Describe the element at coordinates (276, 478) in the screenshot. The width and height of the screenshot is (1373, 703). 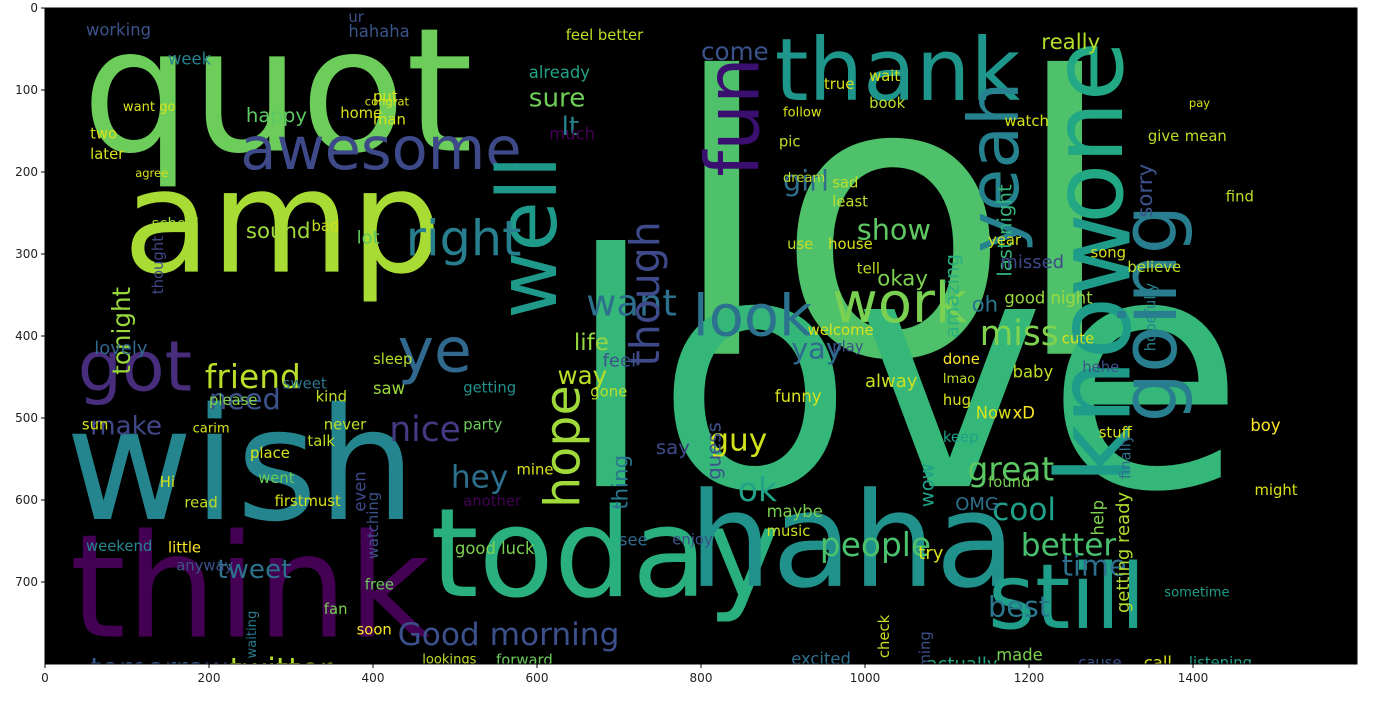
I see `word-went: went` at that location.